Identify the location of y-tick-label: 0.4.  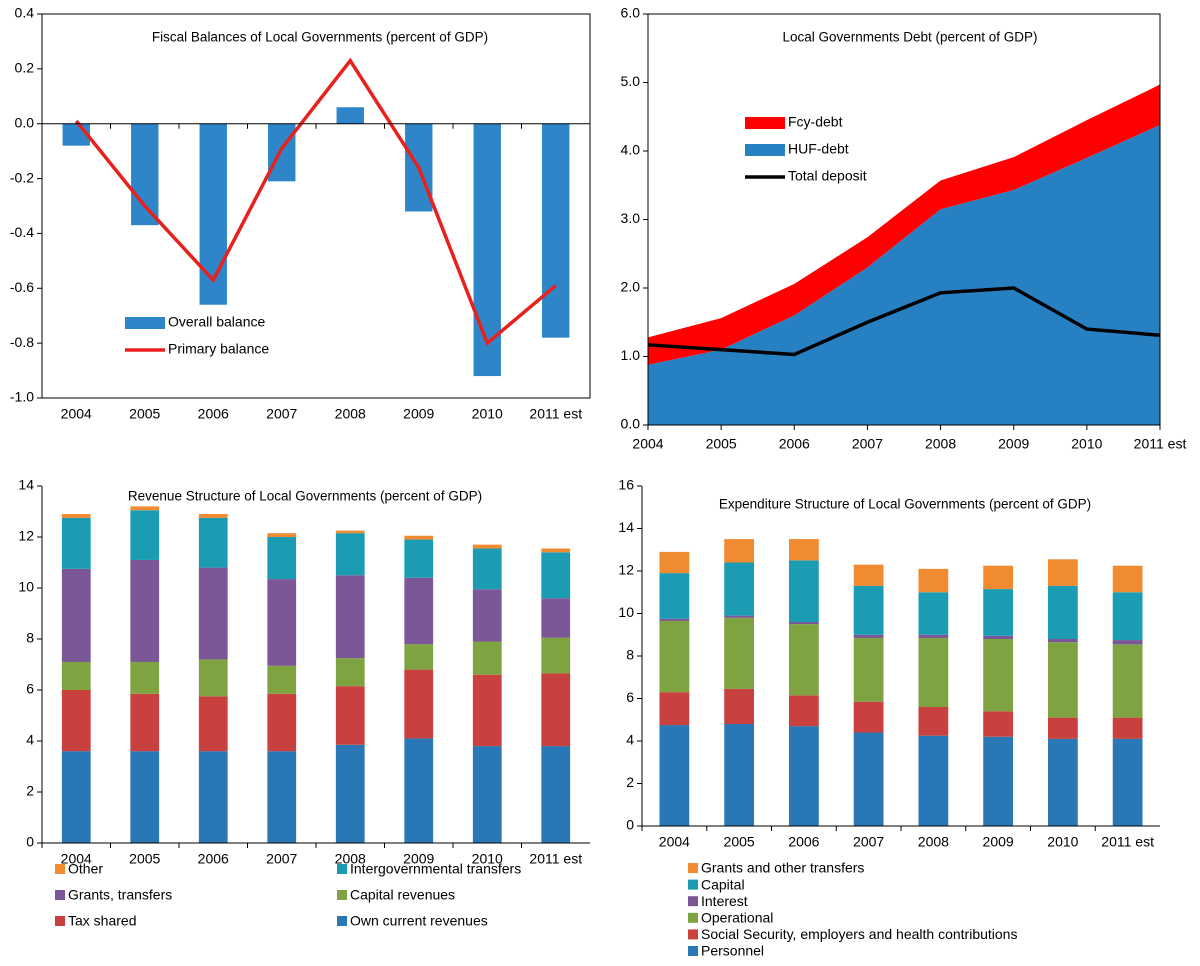
(25, 13).